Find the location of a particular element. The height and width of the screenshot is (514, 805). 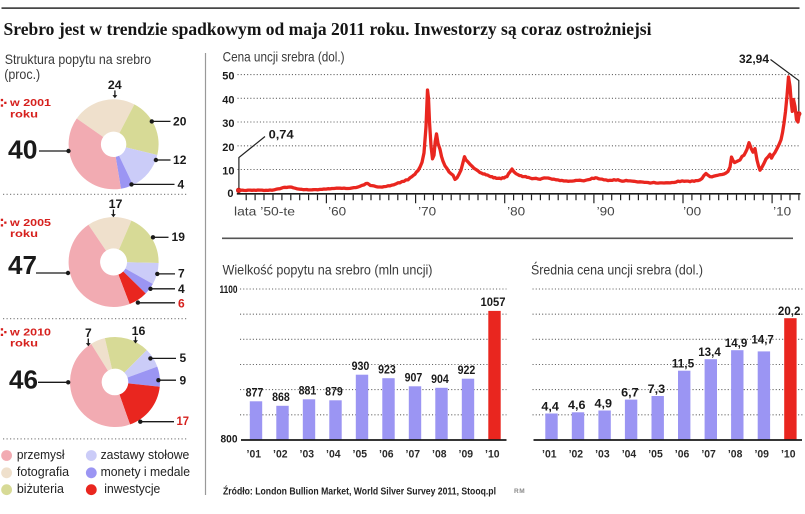

svg-text:Średnia cena uncji srebra (dol: Średnia cena uncji srebra (dol.) is located at coordinates (617, 269).